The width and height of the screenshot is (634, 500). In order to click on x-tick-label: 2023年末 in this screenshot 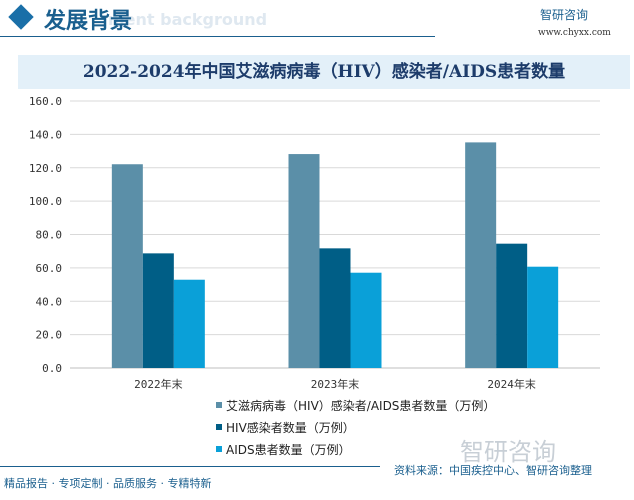, I will do `click(335, 384)`.